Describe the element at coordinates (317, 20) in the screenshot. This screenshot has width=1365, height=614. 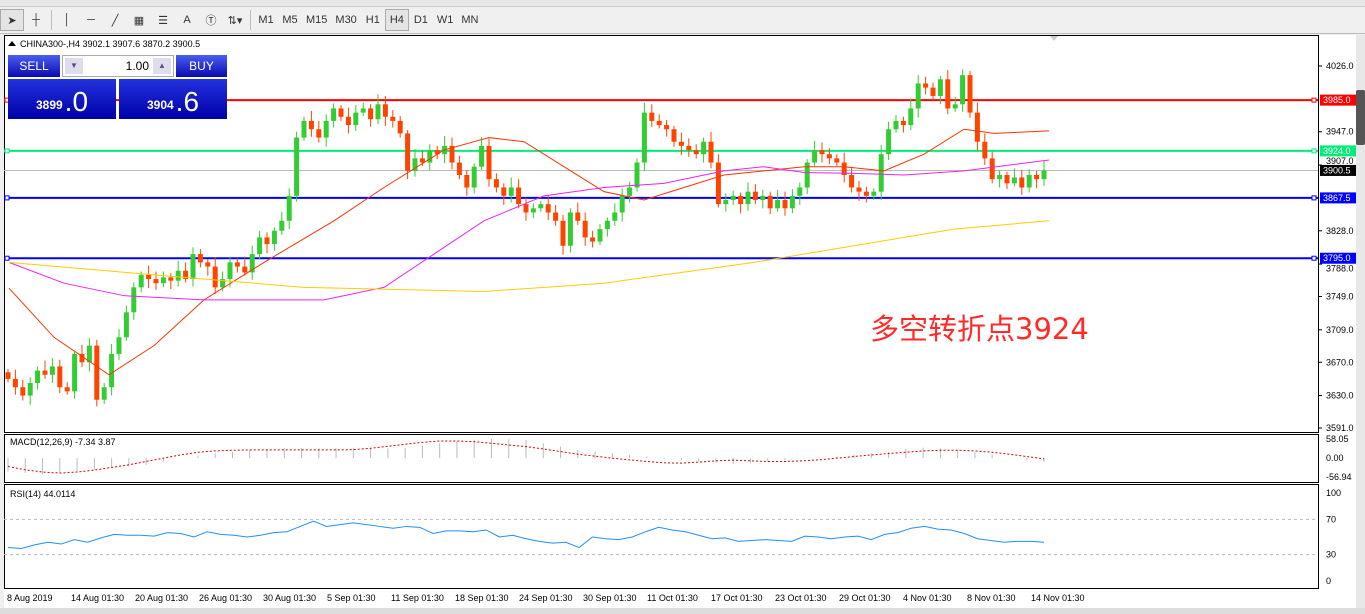
I see `timeframe-m15: M15` at that location.